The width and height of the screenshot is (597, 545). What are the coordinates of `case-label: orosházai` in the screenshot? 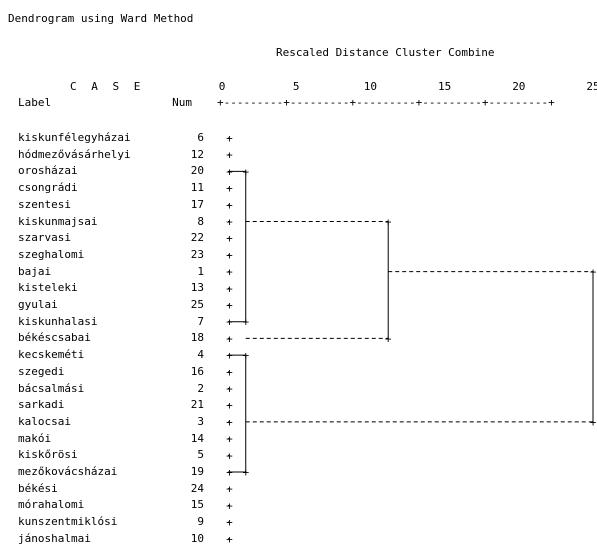 It's located at (48, 171).